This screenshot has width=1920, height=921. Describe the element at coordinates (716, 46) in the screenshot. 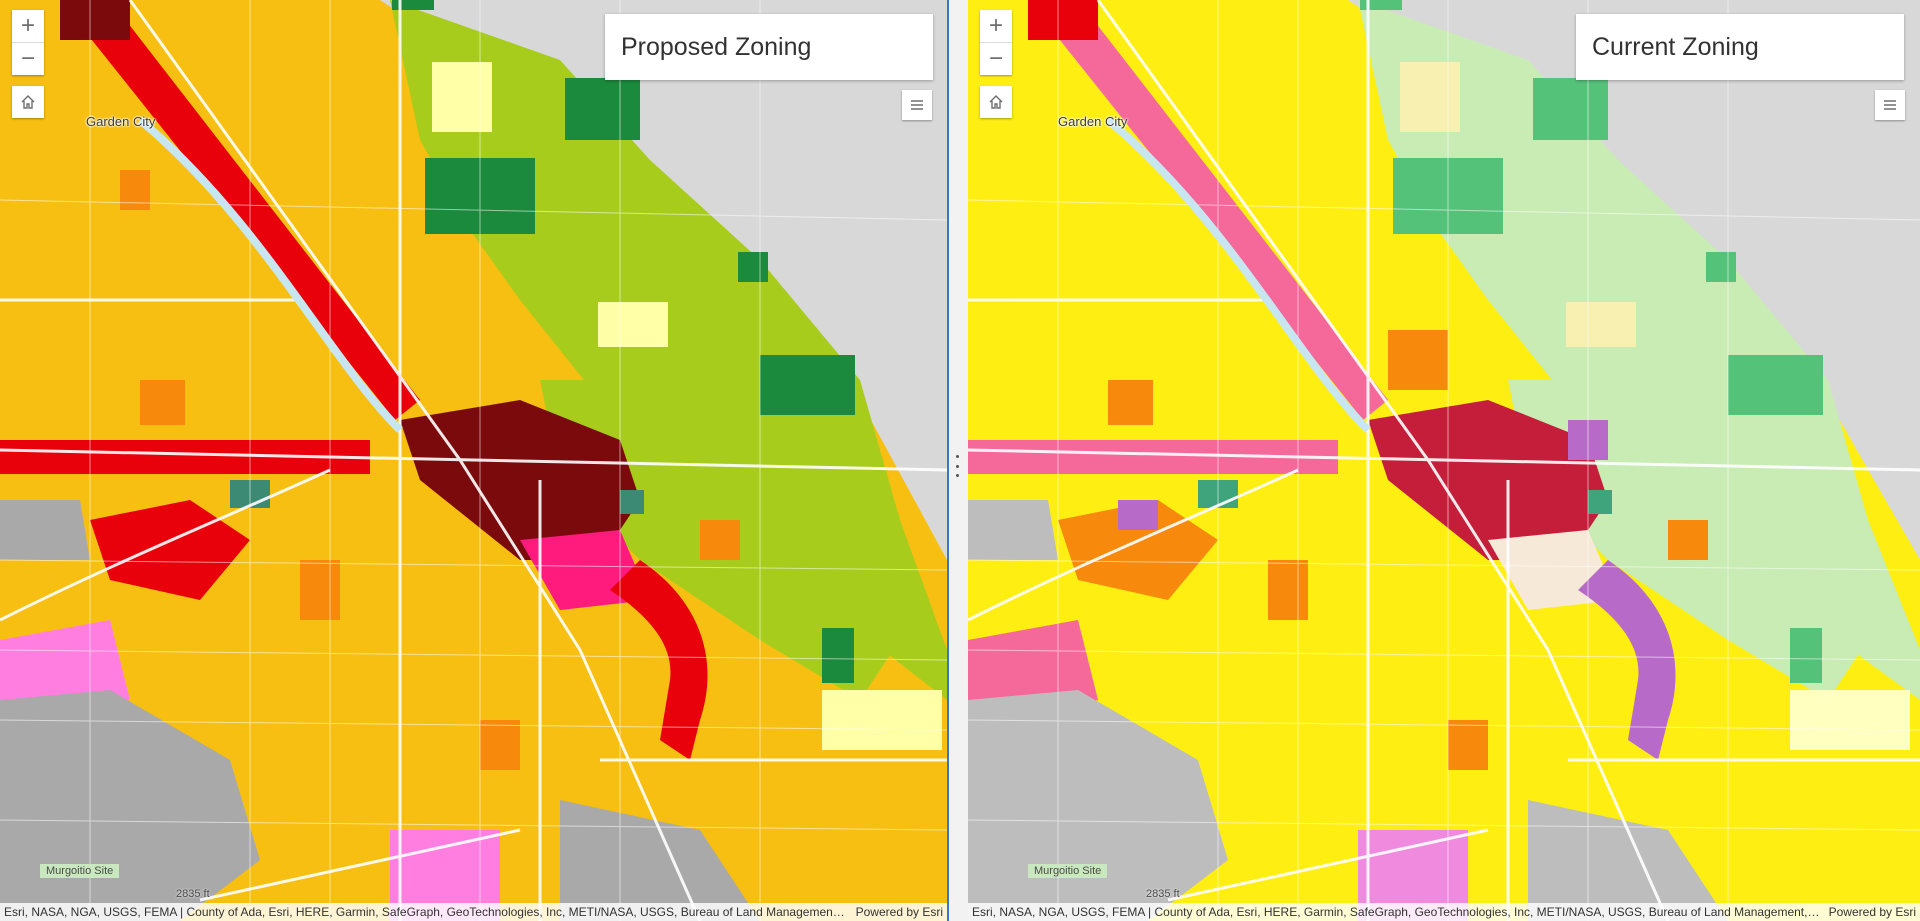

I see `map-title: Proposed Zoning` at that location.